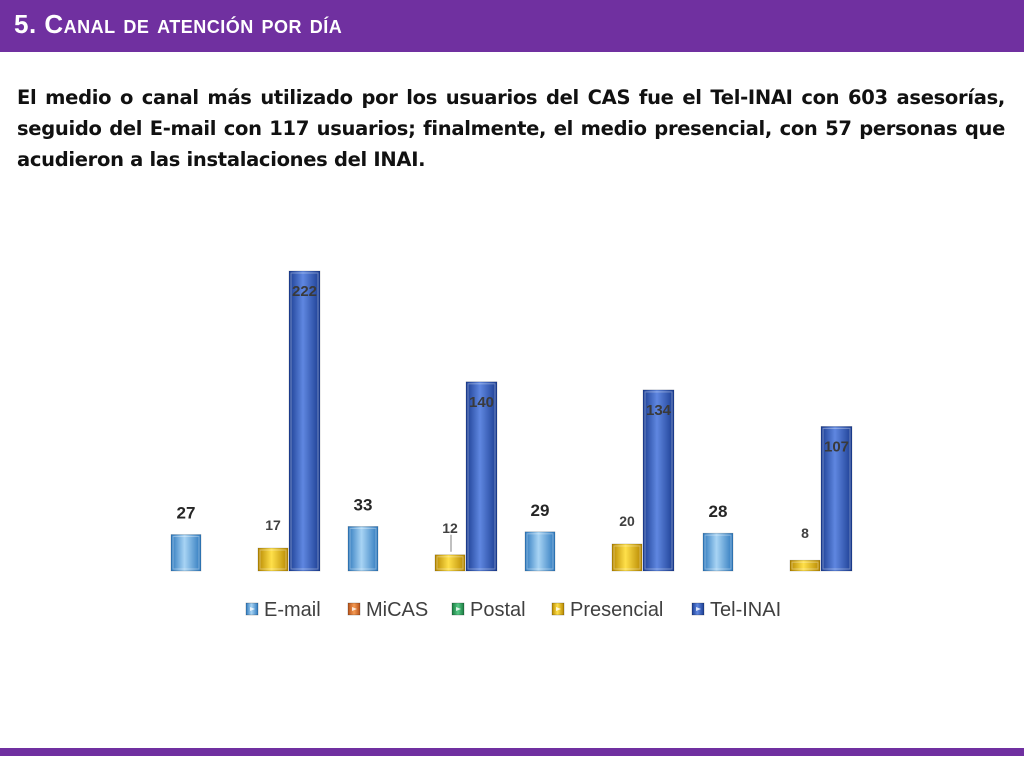 The image size is (1024, 768). What do you see at coordinates (186, 513) in the screenshot?
I see `data-label-email-1: 27` at bounding box center [186, 513].